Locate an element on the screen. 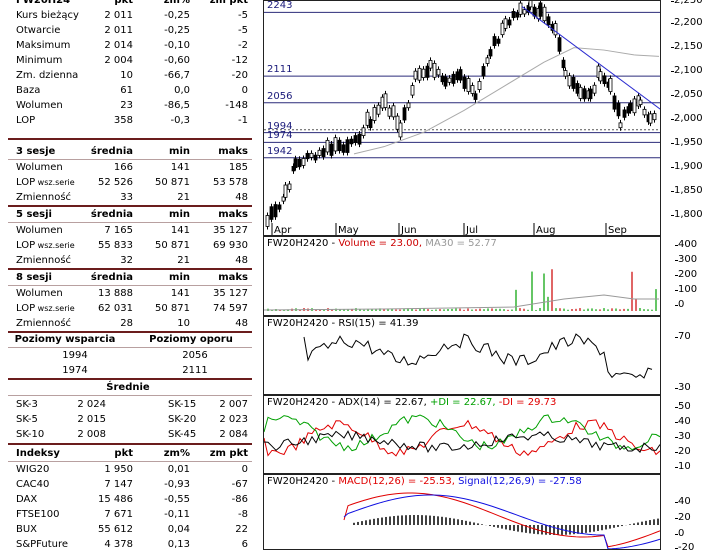 The width and height of the screenshot is (724, 550). cell: 2 004 is located at coordinates (118, 60).